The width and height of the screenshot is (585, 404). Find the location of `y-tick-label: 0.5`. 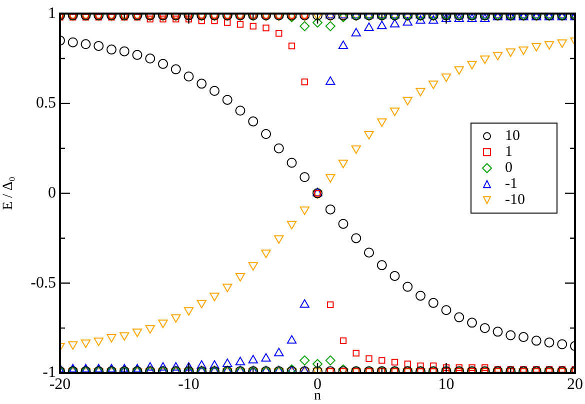

y-tick-label: 0.5 is located at coordinates (46, 103).